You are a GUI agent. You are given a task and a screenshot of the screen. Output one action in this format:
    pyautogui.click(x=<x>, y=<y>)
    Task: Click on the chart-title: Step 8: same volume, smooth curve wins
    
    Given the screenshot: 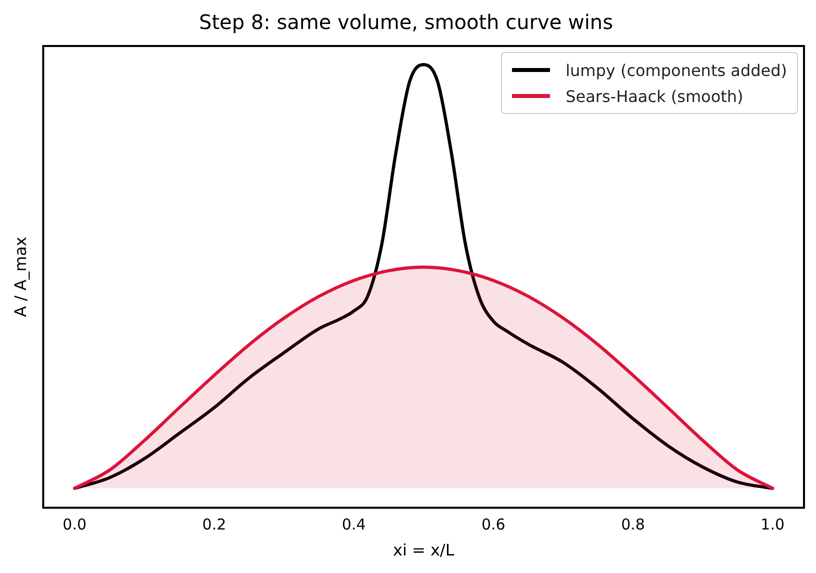 What is the action you would take?
    pyautogui.click(x=406, y=22)
    